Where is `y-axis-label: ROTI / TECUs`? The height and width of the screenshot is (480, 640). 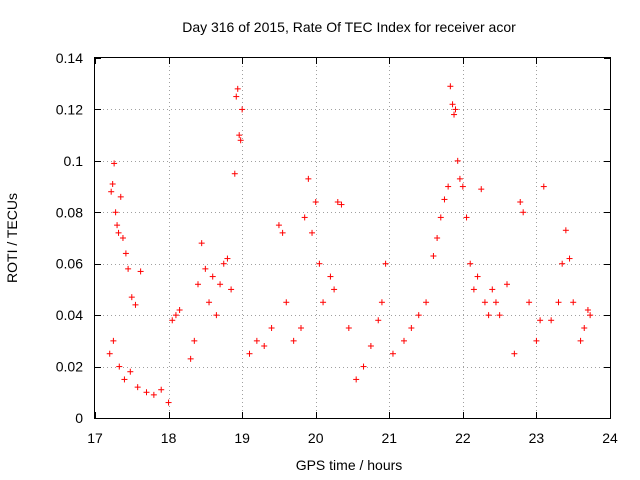
y-axis-label: ROTI / TECUs is located at coordinates (12, 238).